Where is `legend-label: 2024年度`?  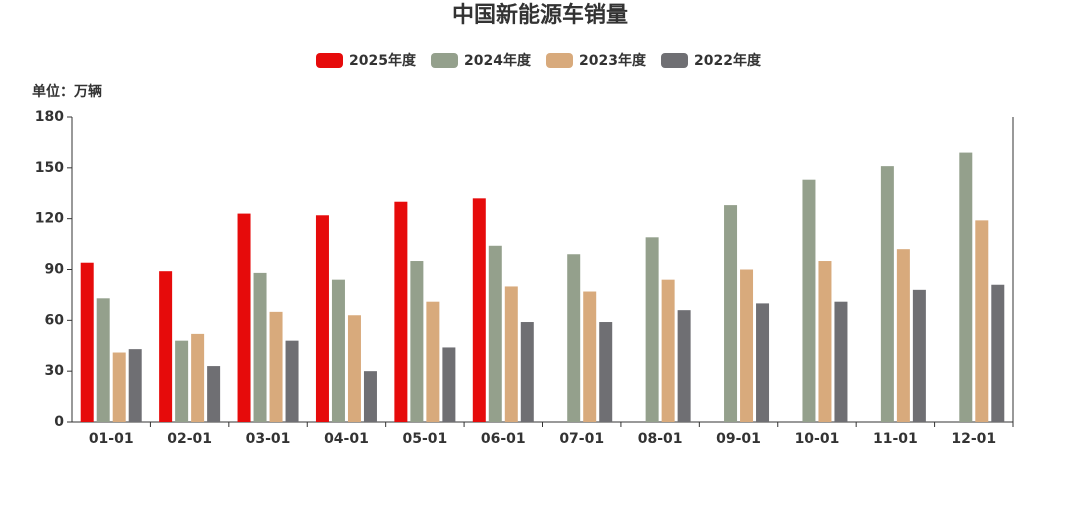
legend-label: 2024年度 is located at coordinates (498, 60).